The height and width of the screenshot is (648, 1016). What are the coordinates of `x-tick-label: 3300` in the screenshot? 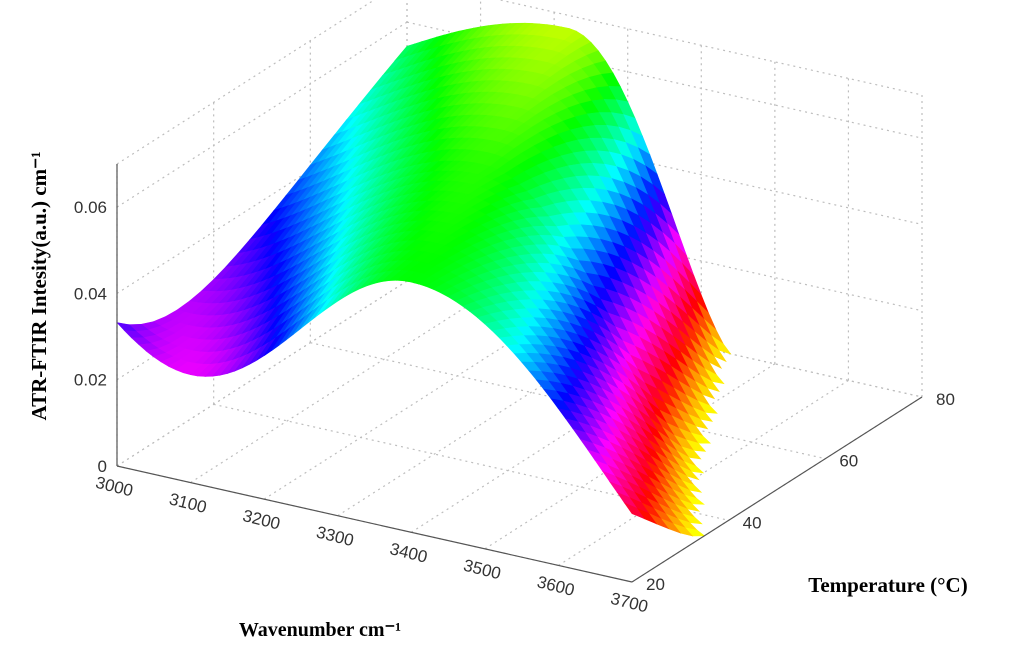 It's located at (334, 537).